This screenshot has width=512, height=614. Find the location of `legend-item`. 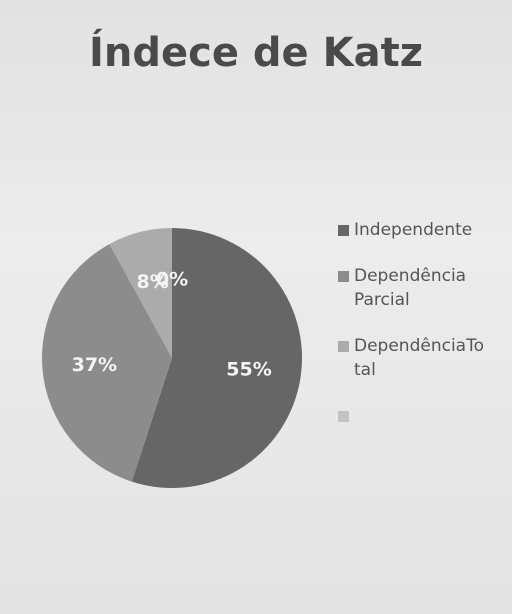

legend-item is located at coordinates (418, 416).